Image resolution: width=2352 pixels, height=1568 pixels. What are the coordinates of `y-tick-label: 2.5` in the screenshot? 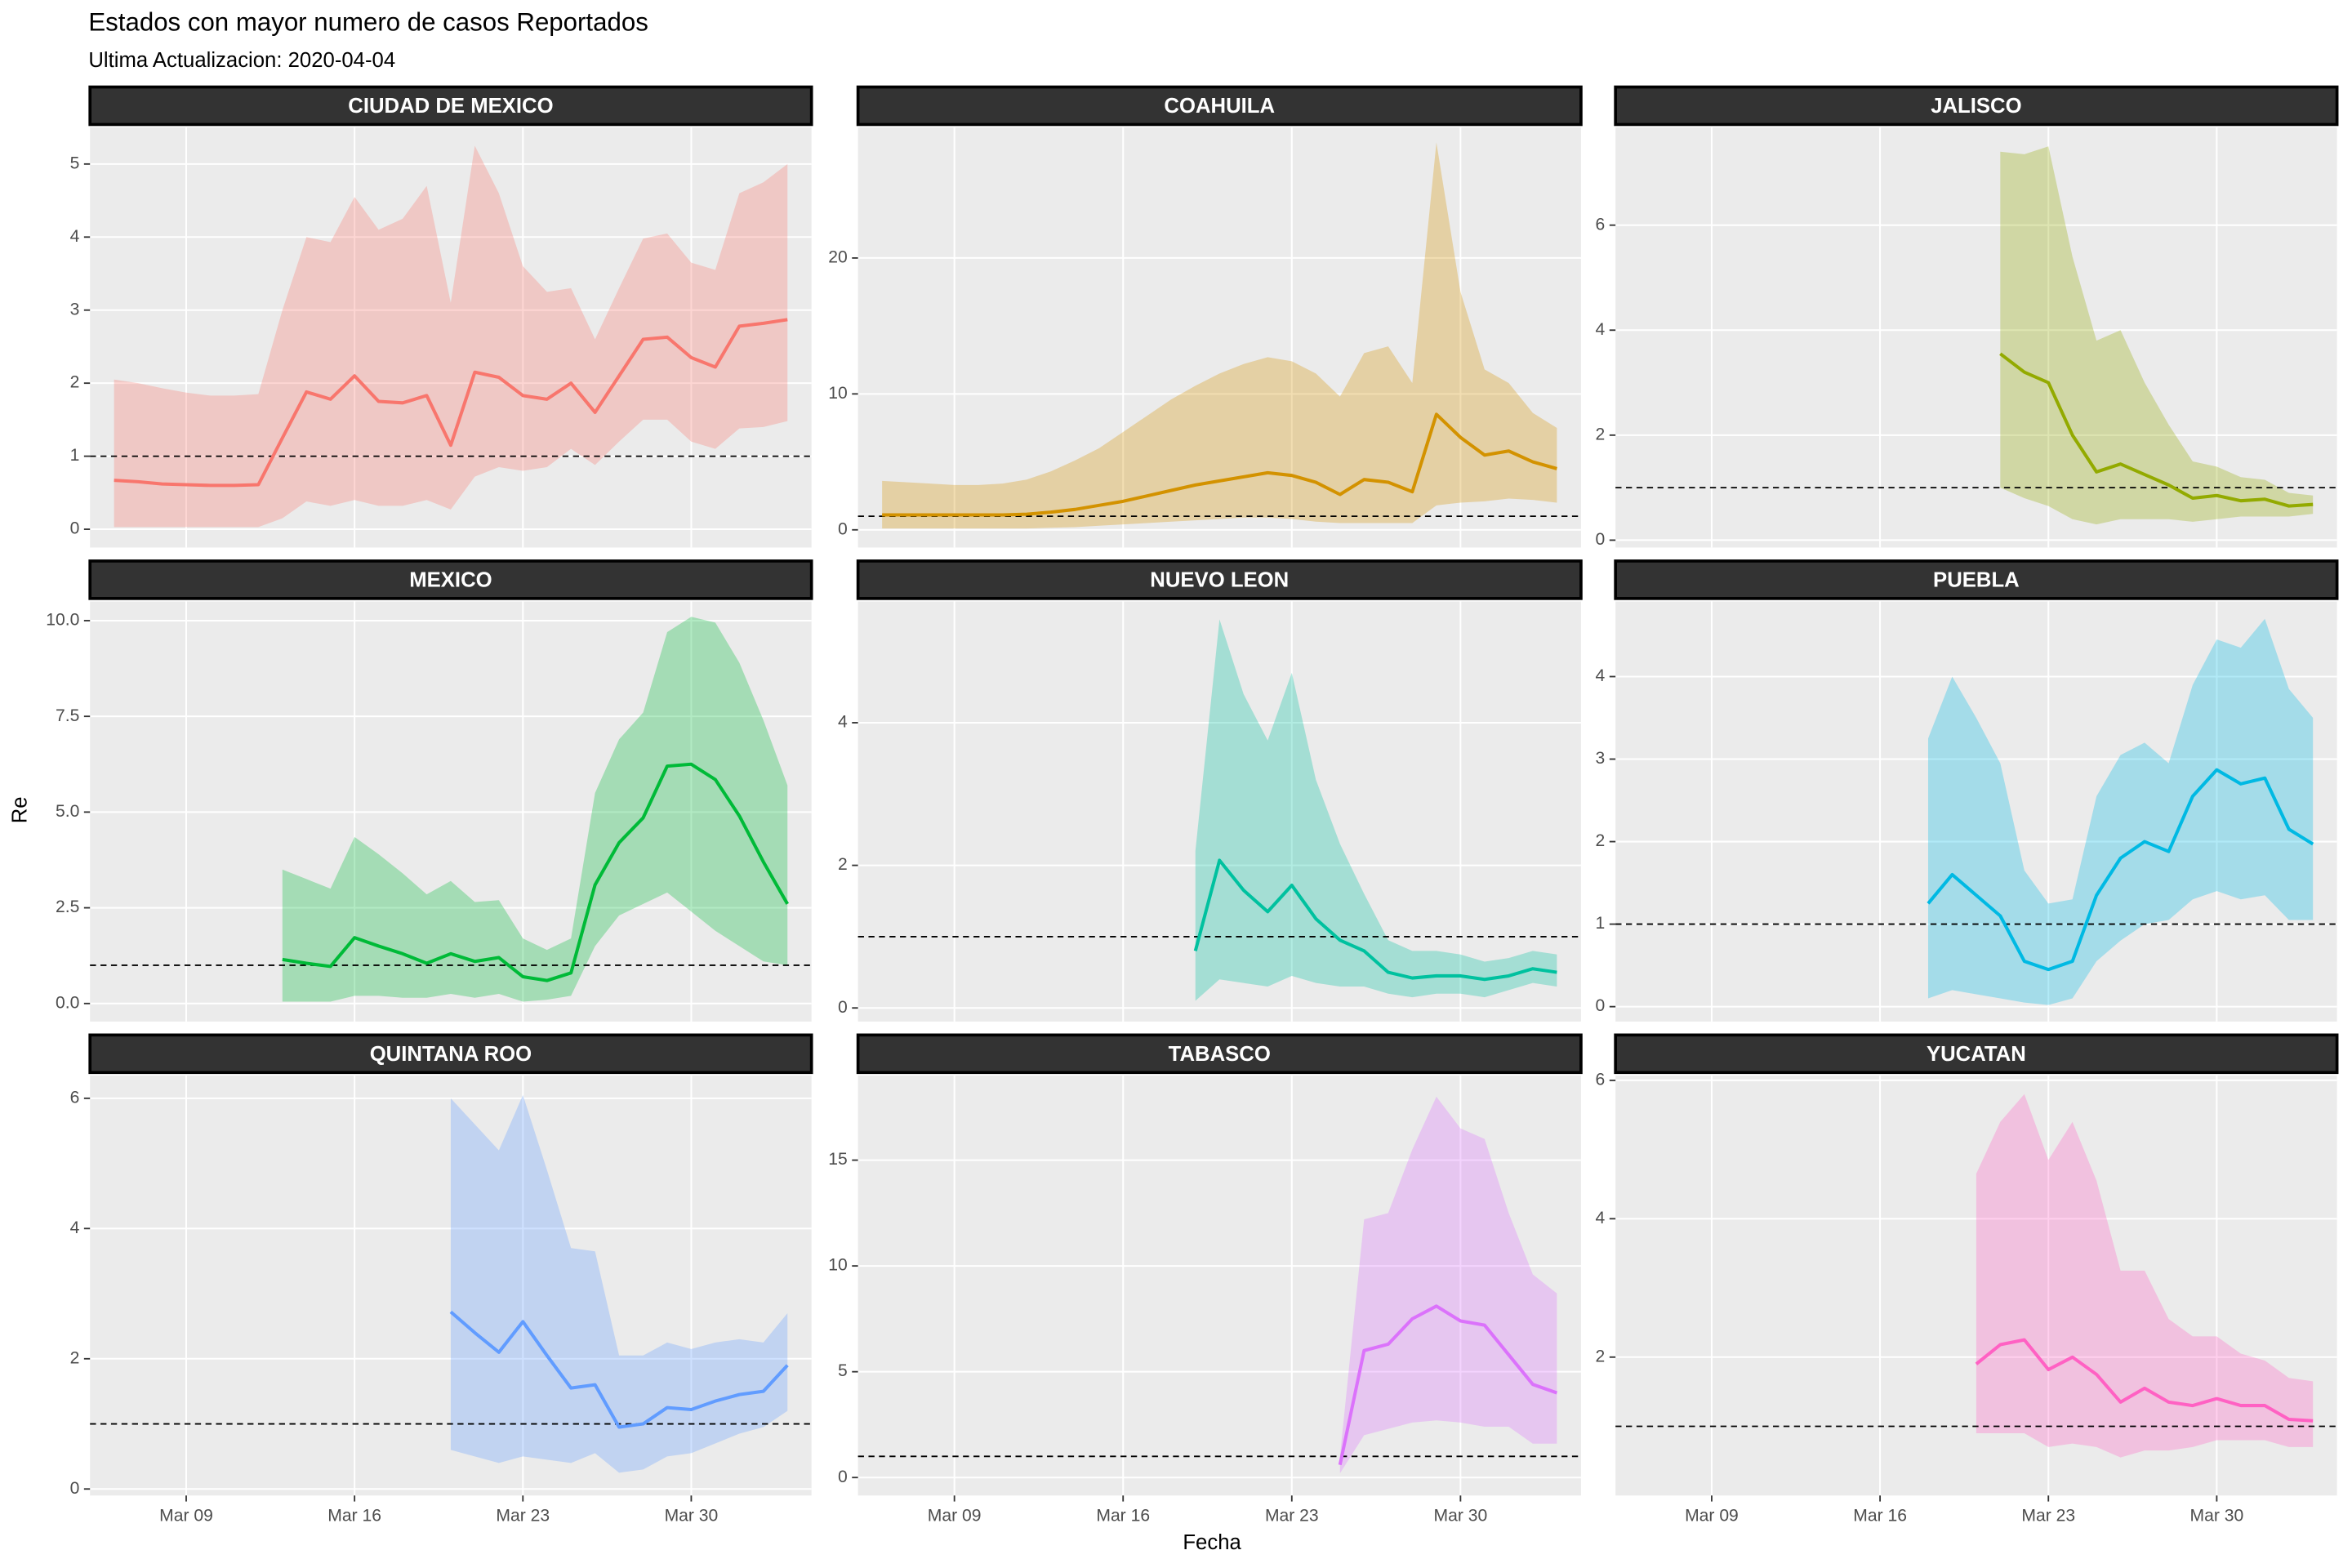 It's located at (67, 907).